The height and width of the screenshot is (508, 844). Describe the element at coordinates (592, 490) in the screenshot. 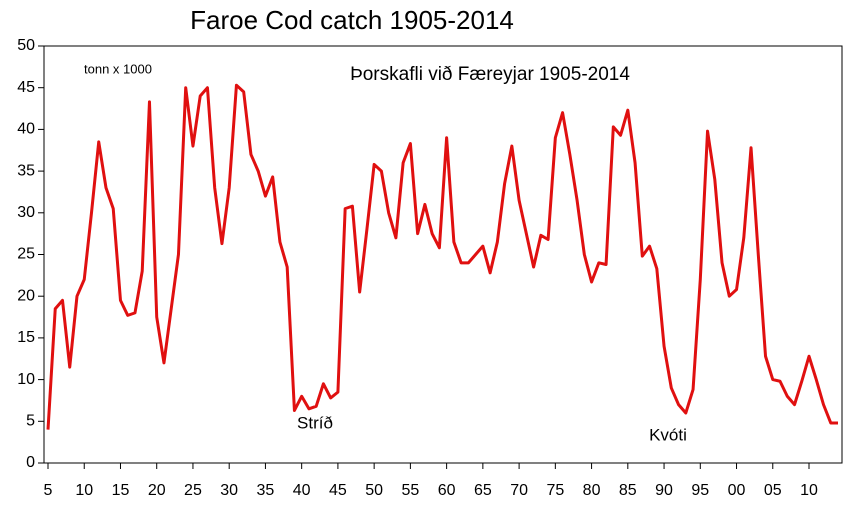

I see `x-tick-label: 80` at that location.